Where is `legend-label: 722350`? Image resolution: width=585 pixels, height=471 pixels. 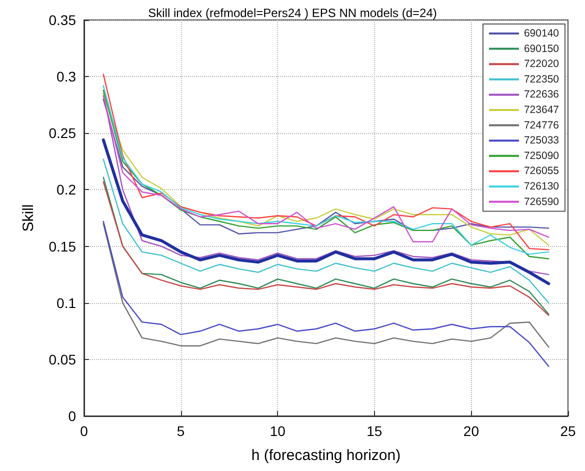
legend-label: 722350 is located at coordinates (542, 79).